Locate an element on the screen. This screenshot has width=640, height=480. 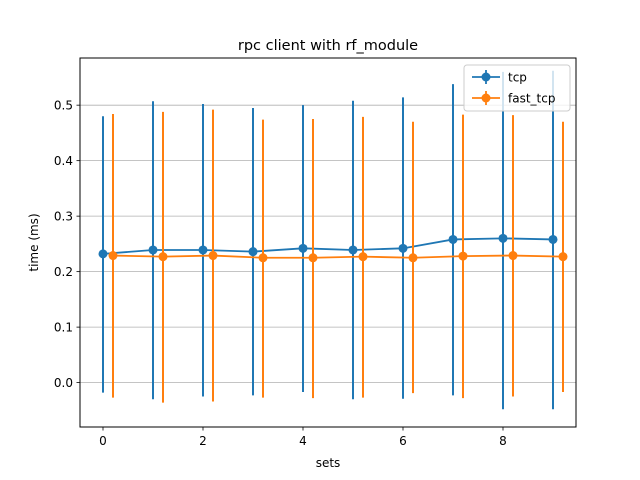
y-tick-label: 0.3 is located at coordinates (63, 216).